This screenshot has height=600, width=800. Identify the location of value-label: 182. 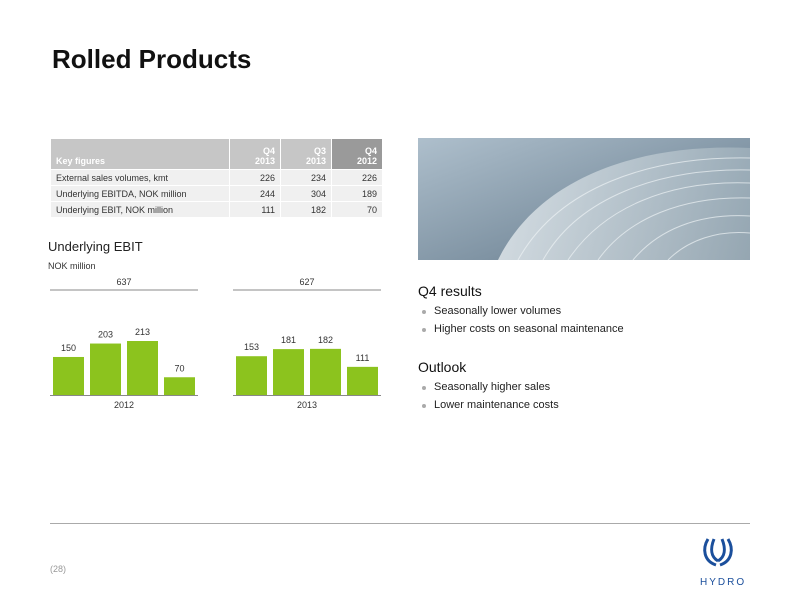
(325, 340).